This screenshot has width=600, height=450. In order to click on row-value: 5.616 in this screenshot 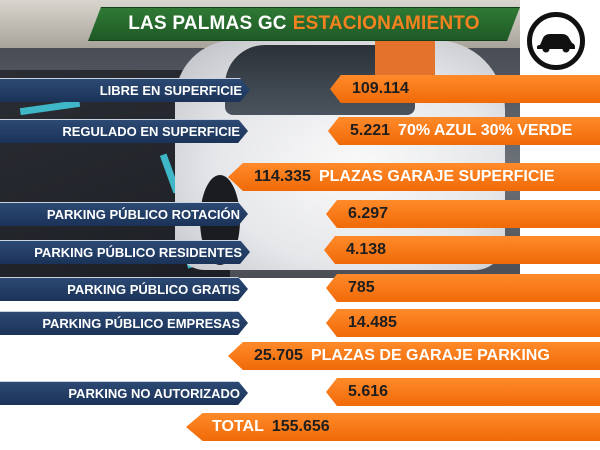, I will do `click(368, 391)`.